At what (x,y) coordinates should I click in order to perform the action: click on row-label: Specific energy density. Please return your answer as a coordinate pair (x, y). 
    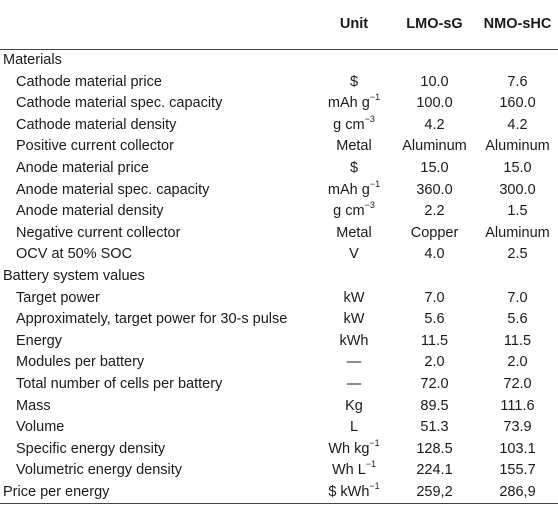
    Looking at the image, I should click on (91, 448).